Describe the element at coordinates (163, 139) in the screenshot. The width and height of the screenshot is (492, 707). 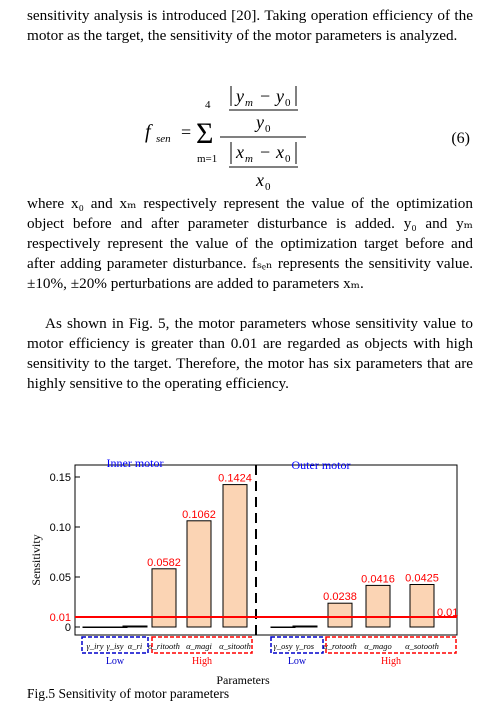
I see `eq-lhs-sub: sen` at that location.